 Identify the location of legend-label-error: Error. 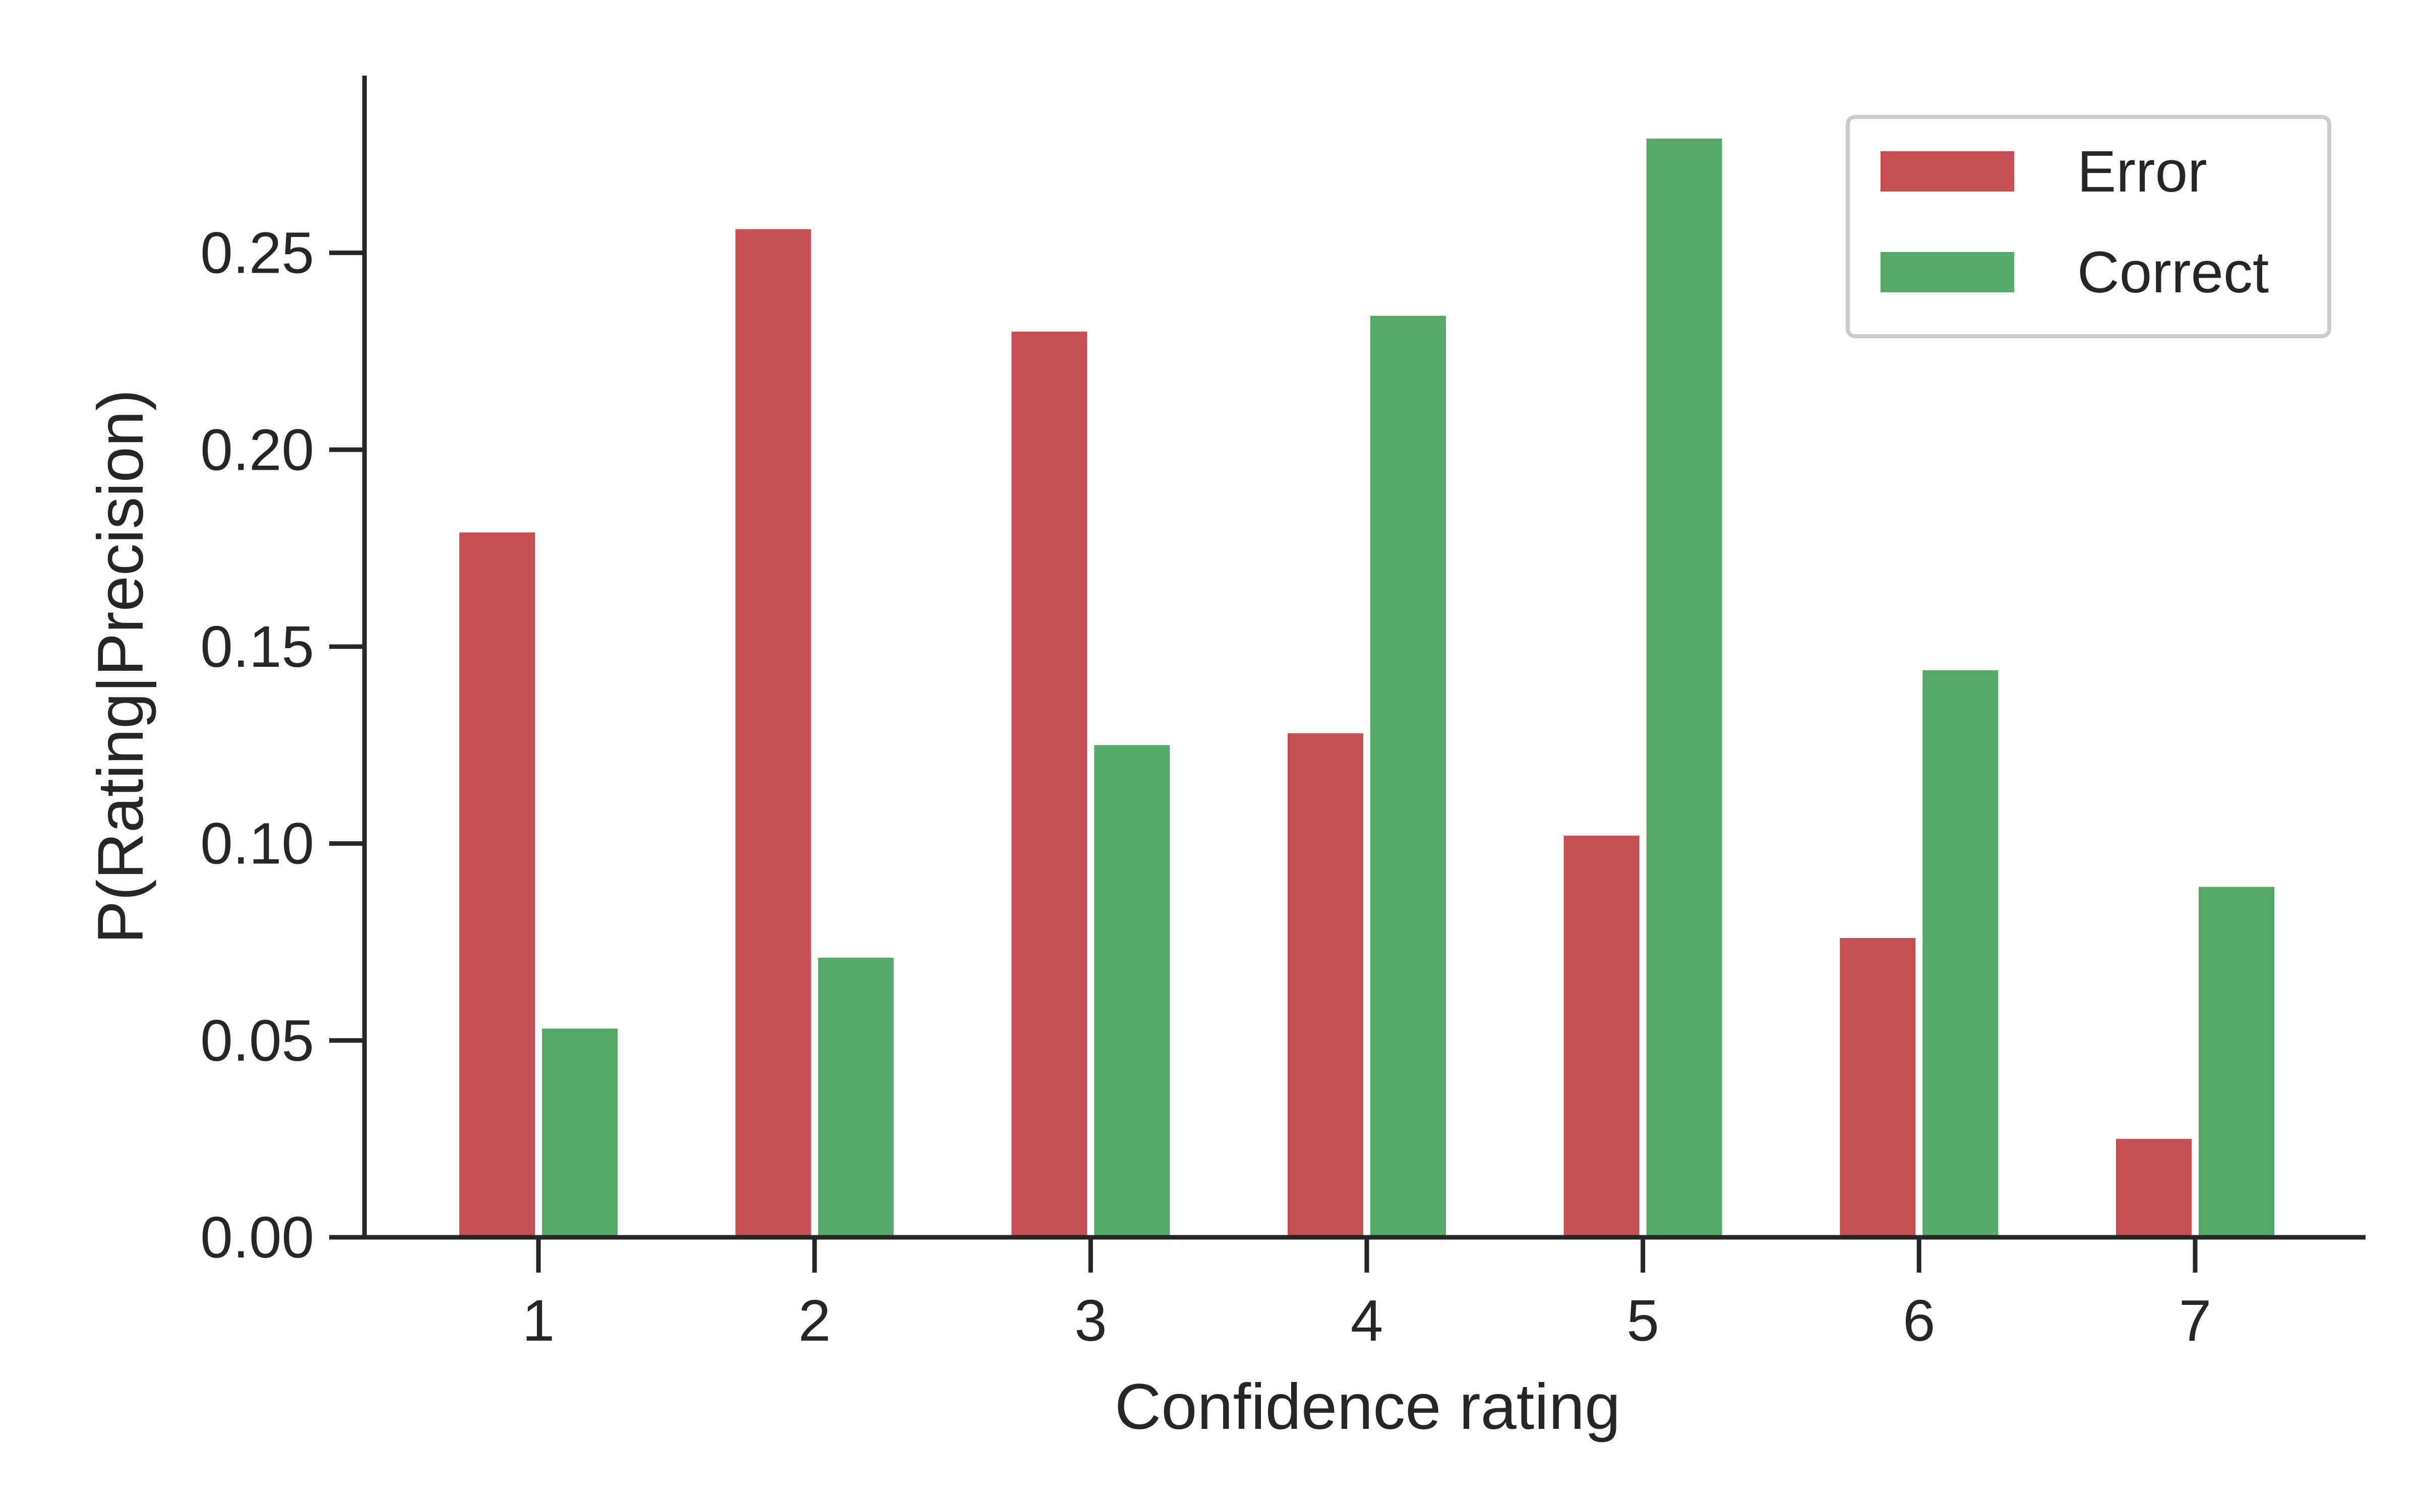
(2142, 171).